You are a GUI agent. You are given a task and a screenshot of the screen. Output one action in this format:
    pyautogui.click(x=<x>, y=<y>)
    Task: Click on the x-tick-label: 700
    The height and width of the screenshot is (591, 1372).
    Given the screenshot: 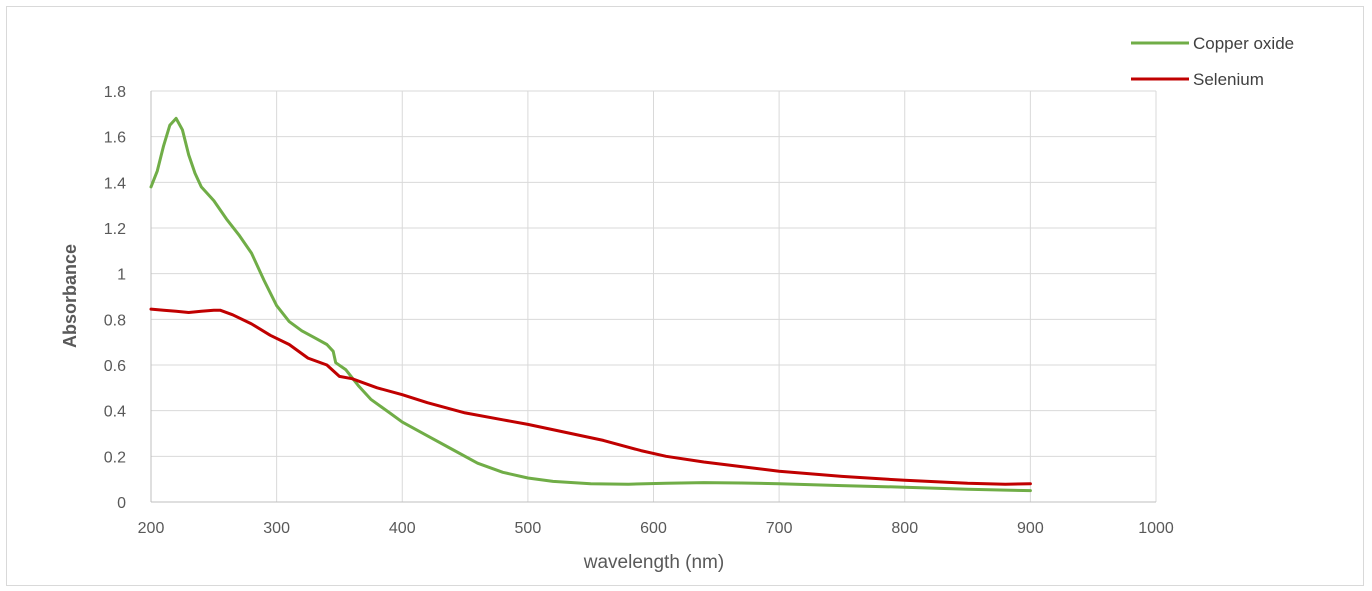 What is the action you would take?
    pyautogui.click(x=779, y=528)
    